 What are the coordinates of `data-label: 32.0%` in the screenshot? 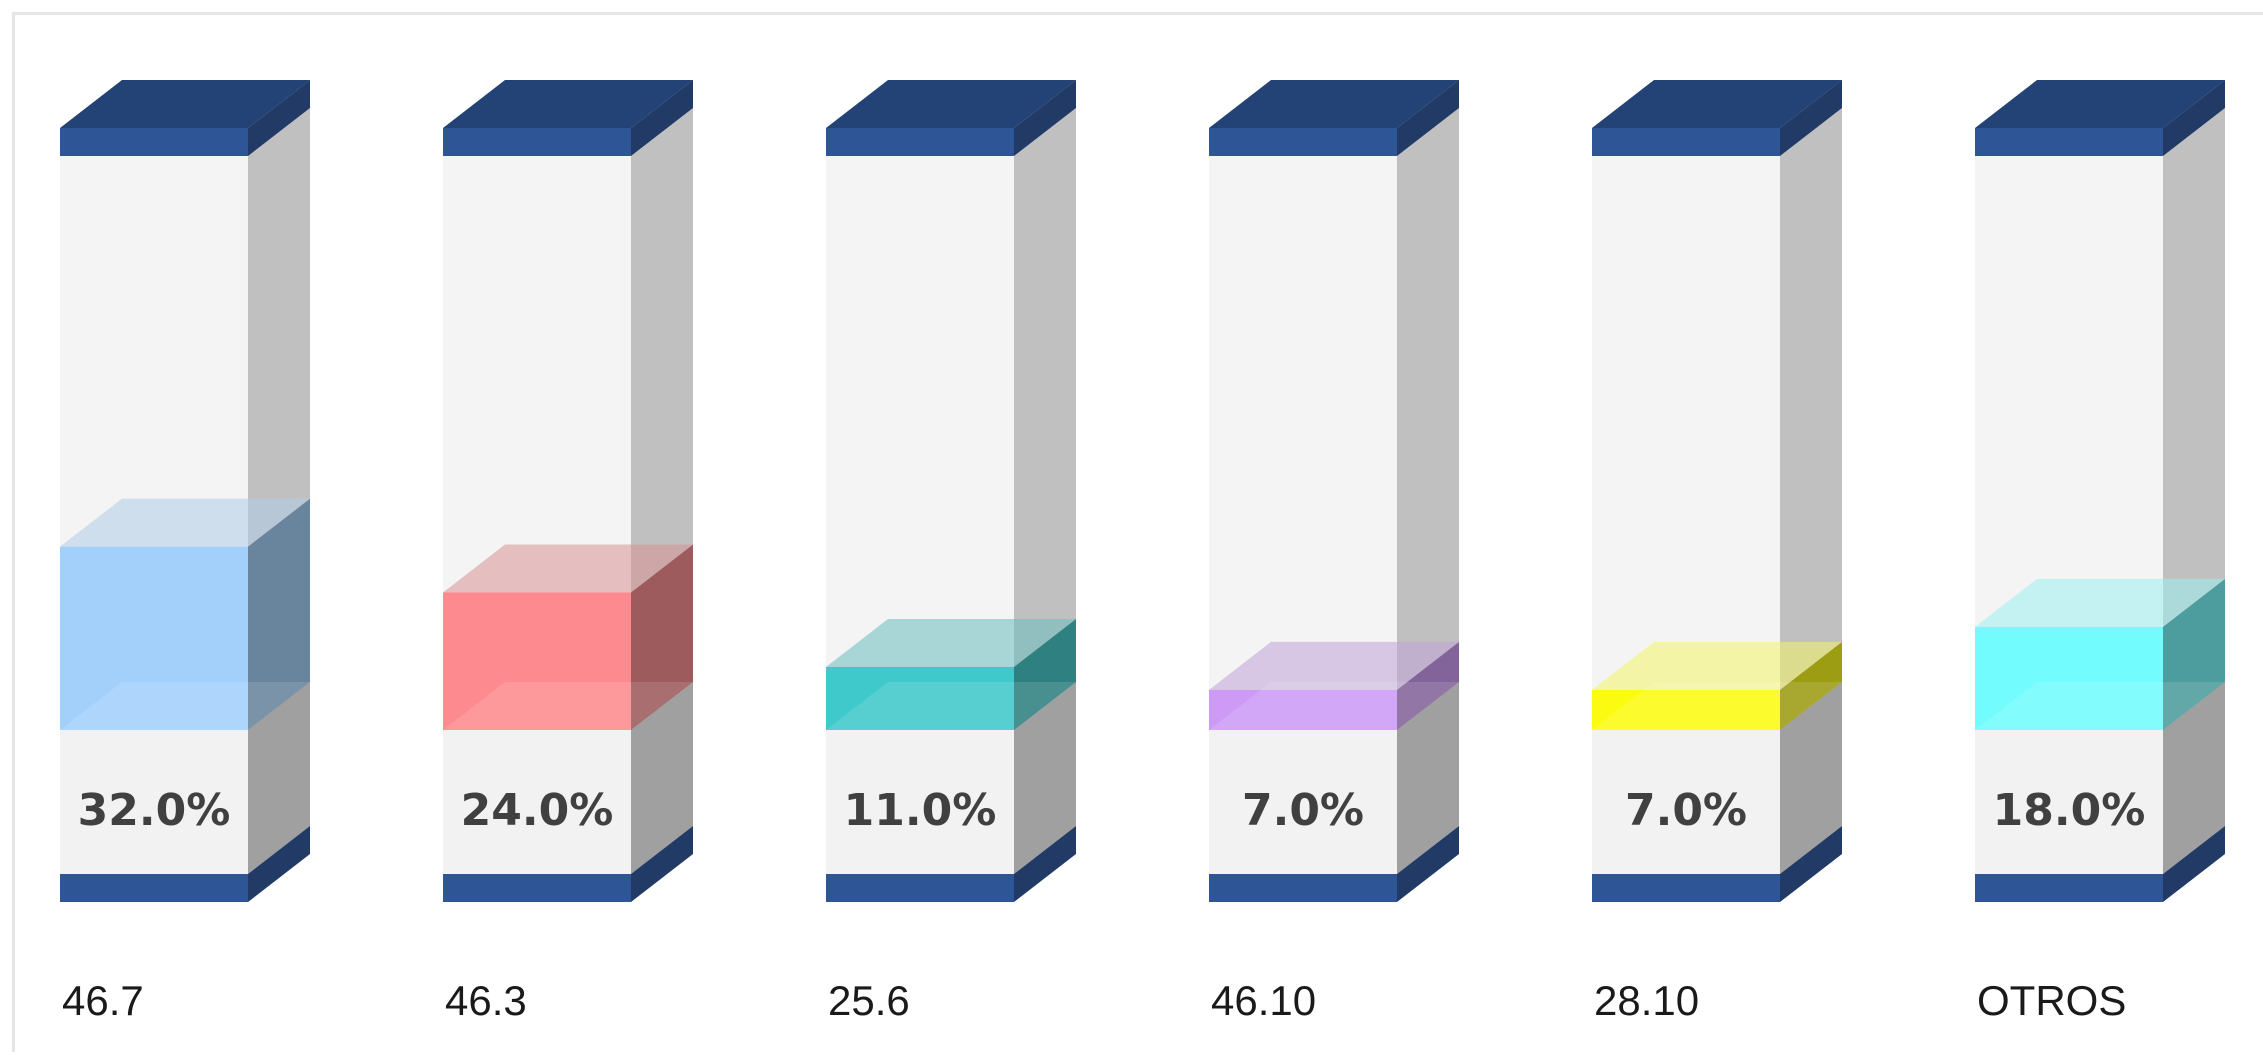 It's located at (154, 810).